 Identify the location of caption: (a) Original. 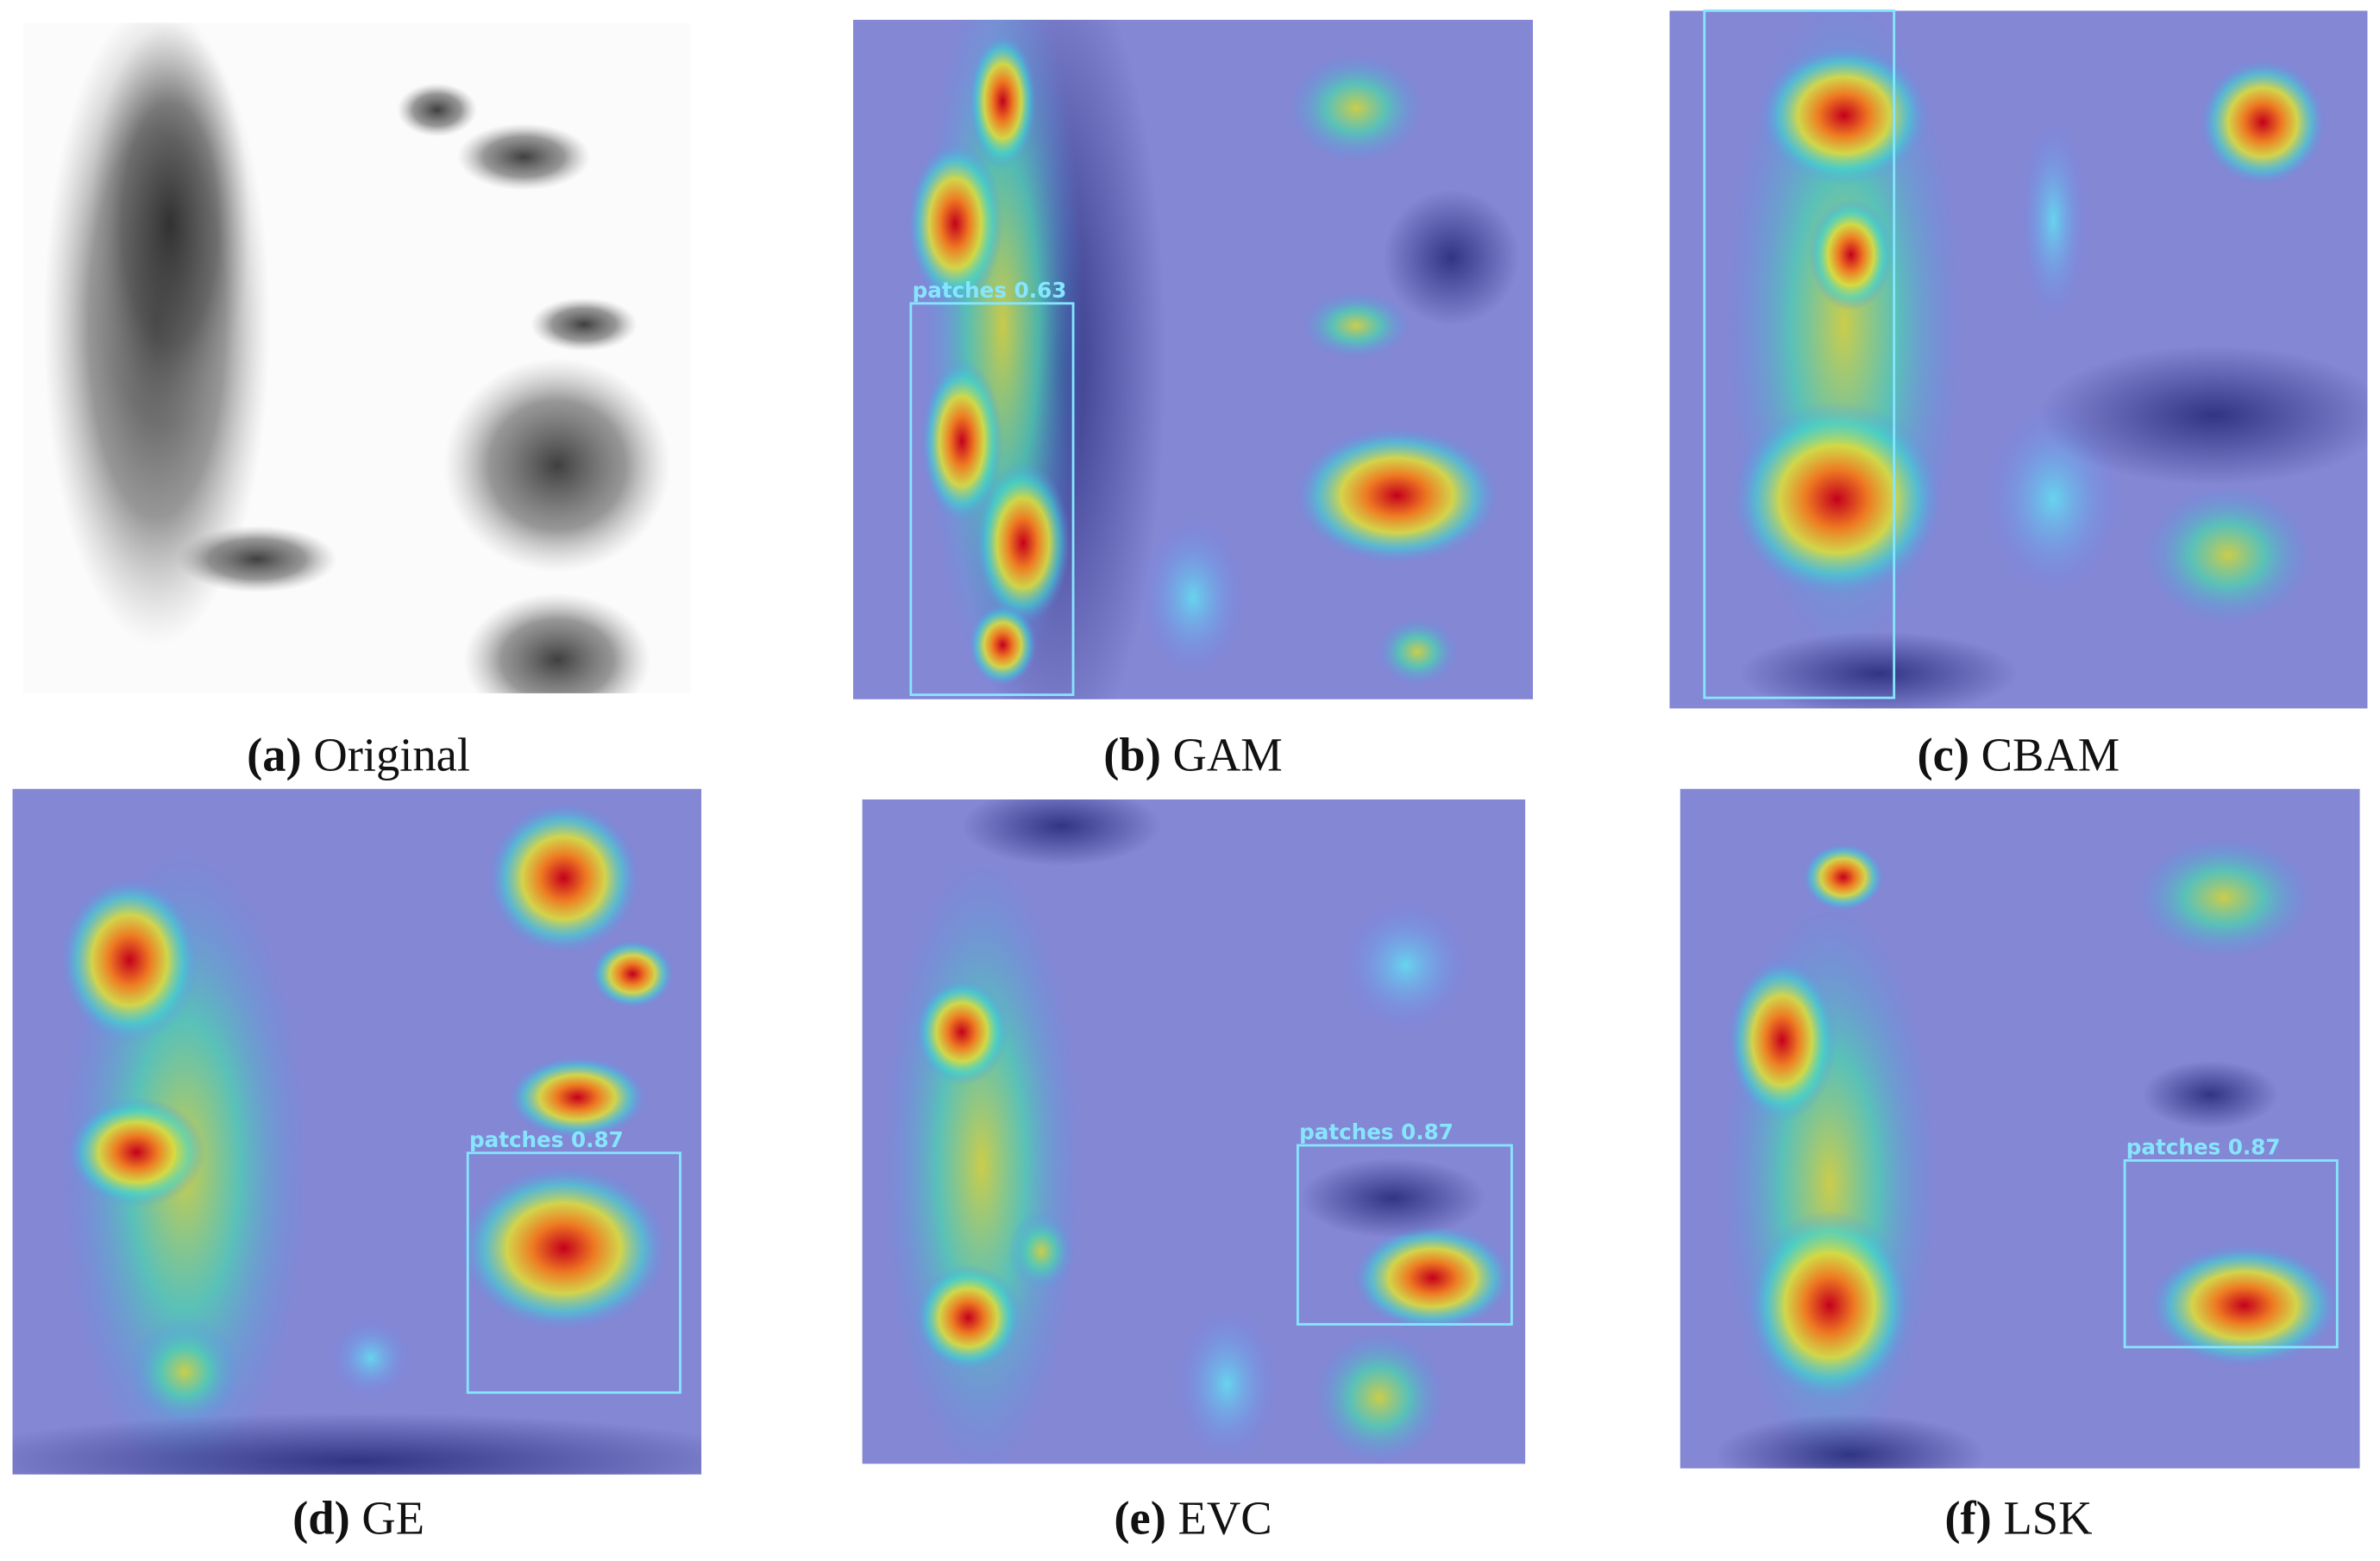
(358, 755).